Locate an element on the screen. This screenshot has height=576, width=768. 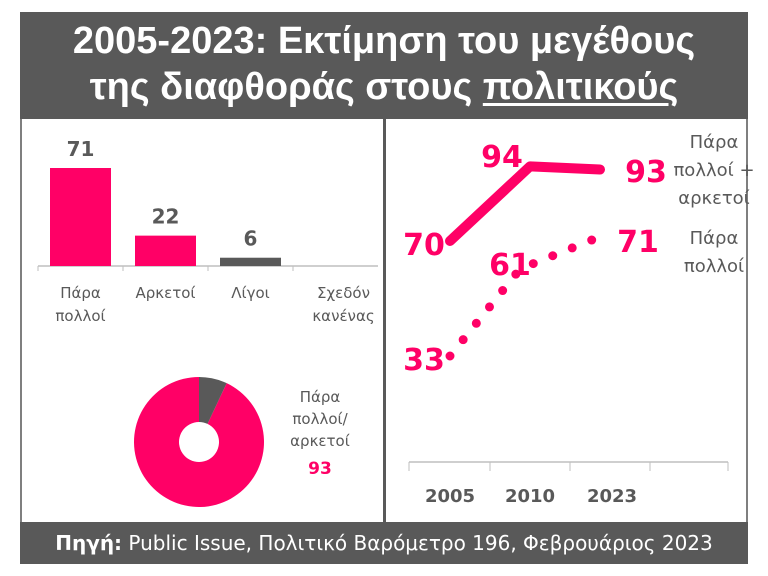
line-data-label: 61 is located at coordinates (510, 265).